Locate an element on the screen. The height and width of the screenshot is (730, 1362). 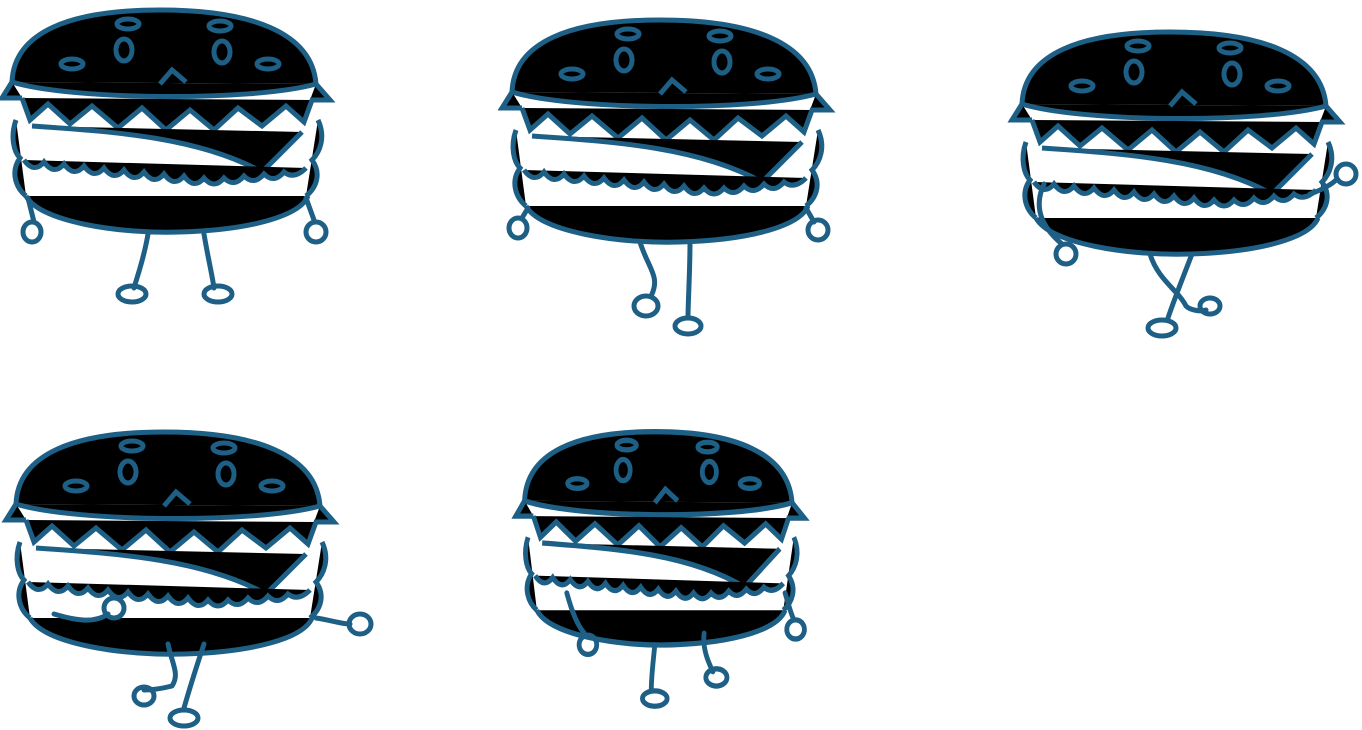
burger-character-standing-bent is located at coordinates (660, 569).